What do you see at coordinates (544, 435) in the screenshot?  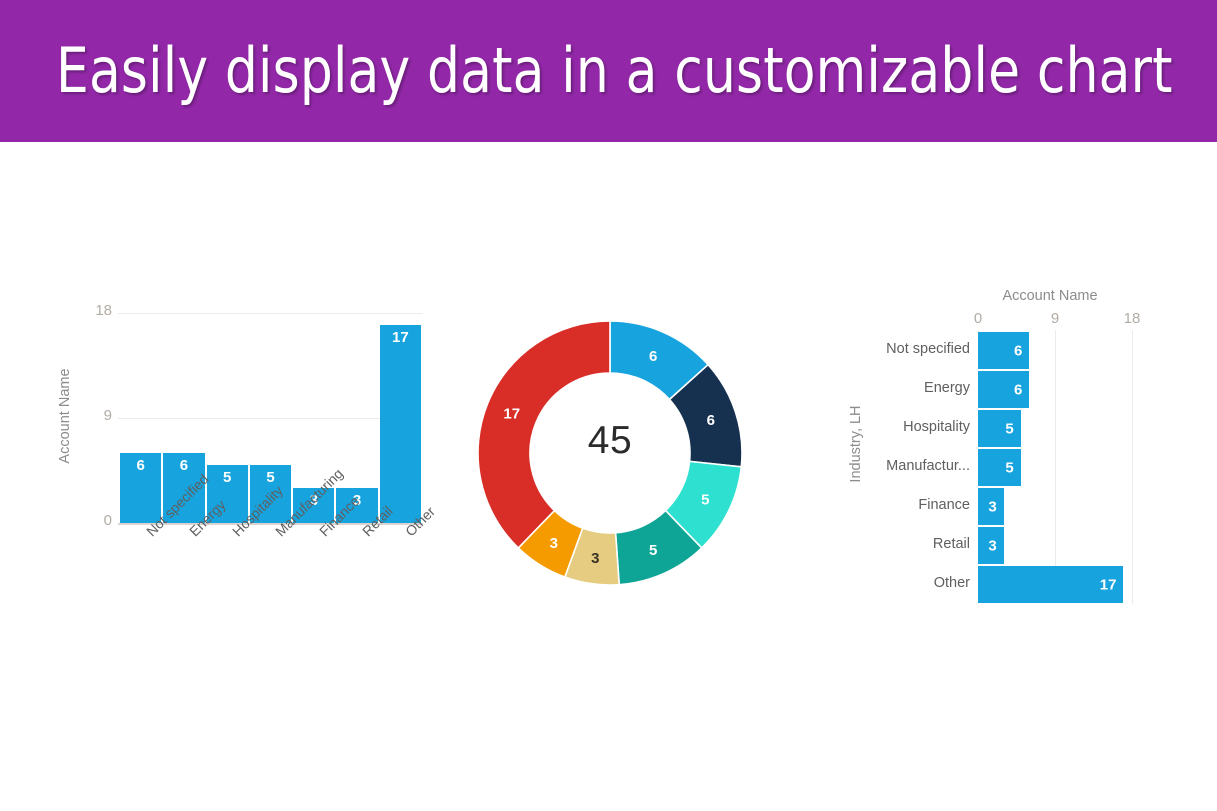 I see `donut-segment` at bounding box center [544, 435].